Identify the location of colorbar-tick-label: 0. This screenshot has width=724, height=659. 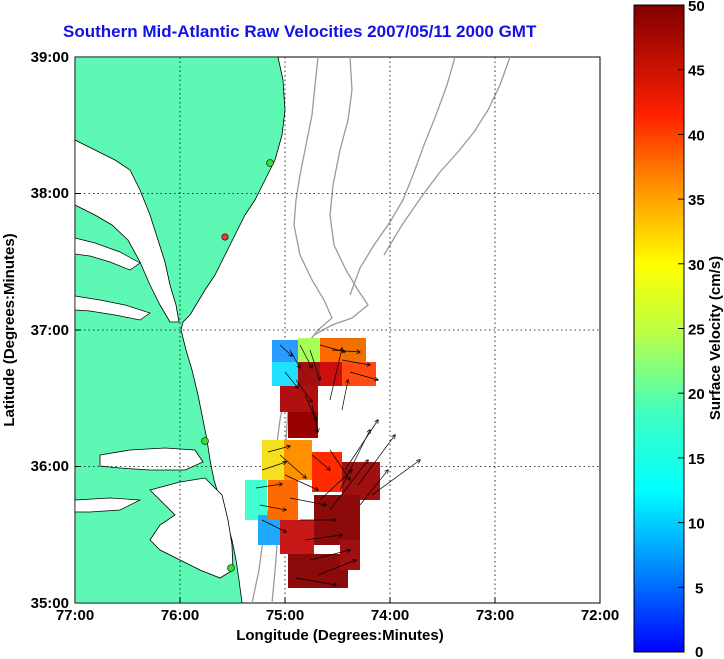
(699, 651).